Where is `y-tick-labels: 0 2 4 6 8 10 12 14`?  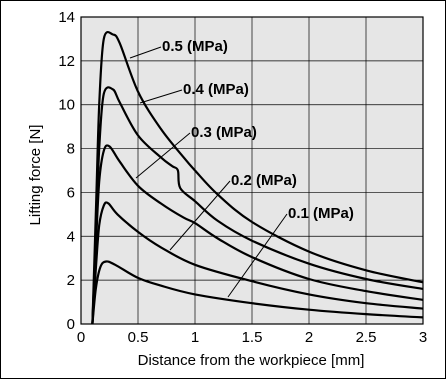 y-tick-labels: 0 2 4 6 8 10 12 14 is located at coordinates (66, 171).